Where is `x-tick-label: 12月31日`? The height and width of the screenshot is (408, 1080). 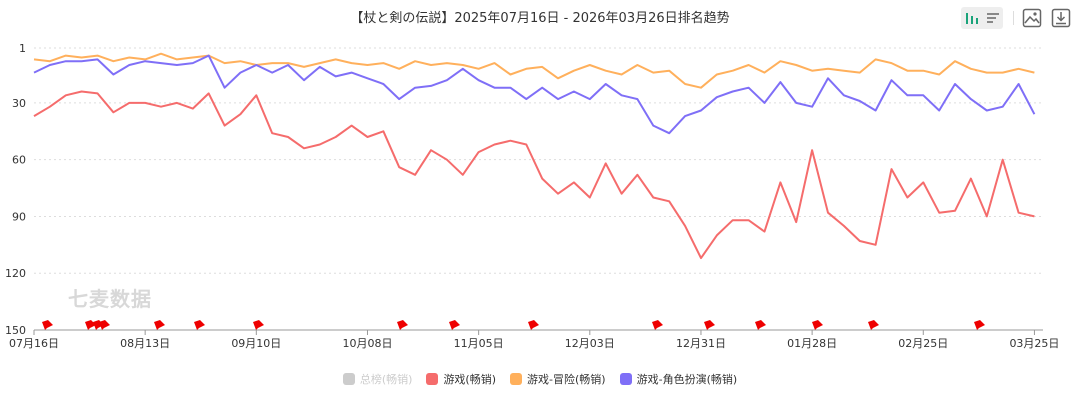 x-tick-label: 12月31日 is located at coordinates (701, 343).